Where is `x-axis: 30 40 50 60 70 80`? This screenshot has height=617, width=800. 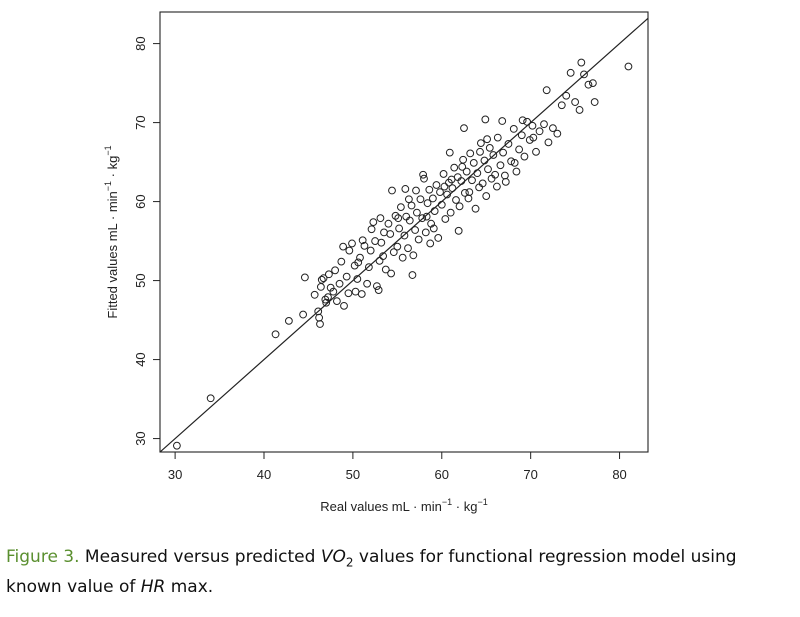
x-axis: 30 40 50 60 70 80 is located at coordinates (397, 467).